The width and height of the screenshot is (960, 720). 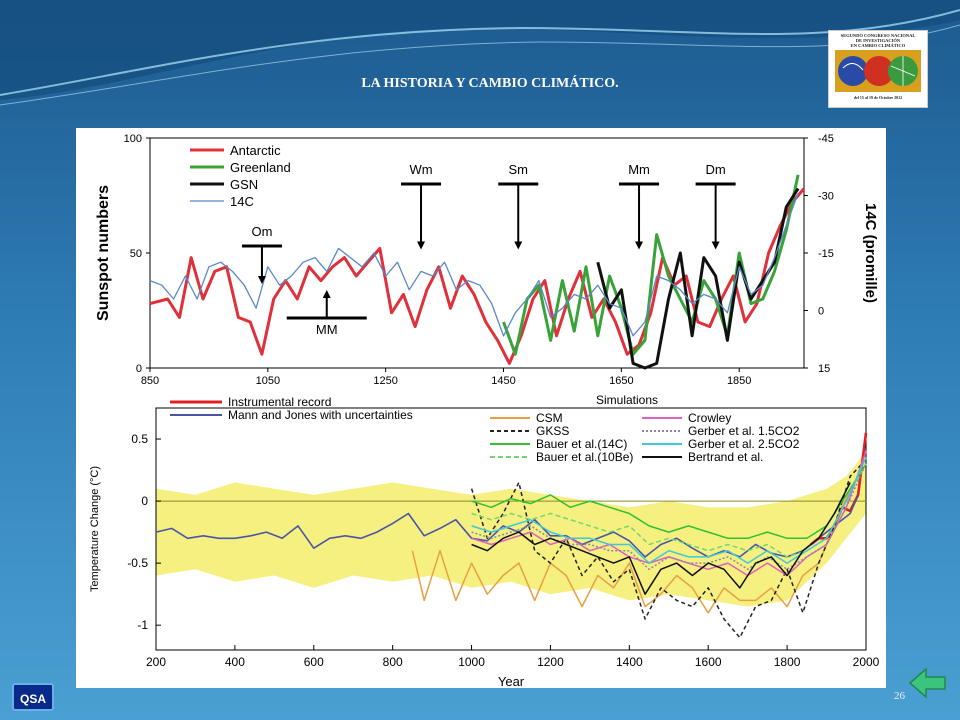 What do you see at coordinates (584, 457) in the screenshot?
I see `legend-sim-label-3: Bauer et al.(10Be)` at bounding box center [584, 457].